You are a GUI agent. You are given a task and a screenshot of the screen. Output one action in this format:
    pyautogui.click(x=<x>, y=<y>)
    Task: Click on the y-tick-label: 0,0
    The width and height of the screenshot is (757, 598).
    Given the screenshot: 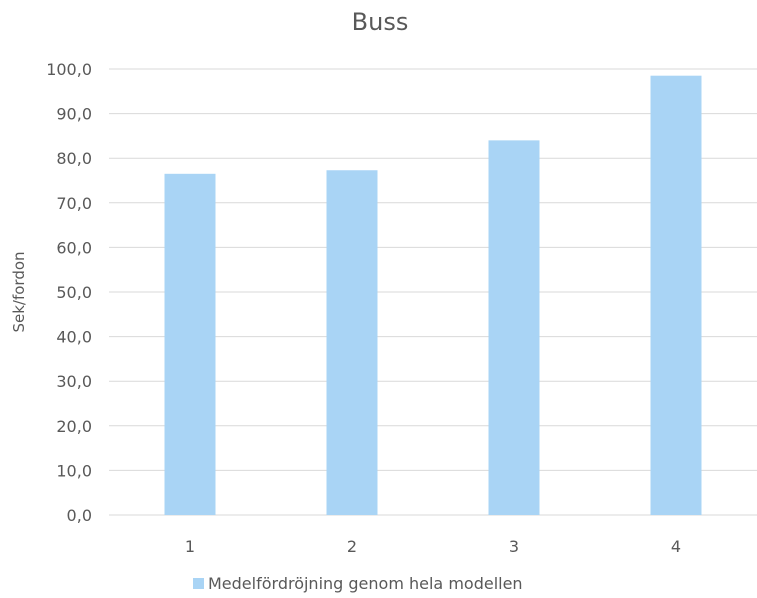 What is the action you would take?
    pyautogui.click(x=79, y=515)
    